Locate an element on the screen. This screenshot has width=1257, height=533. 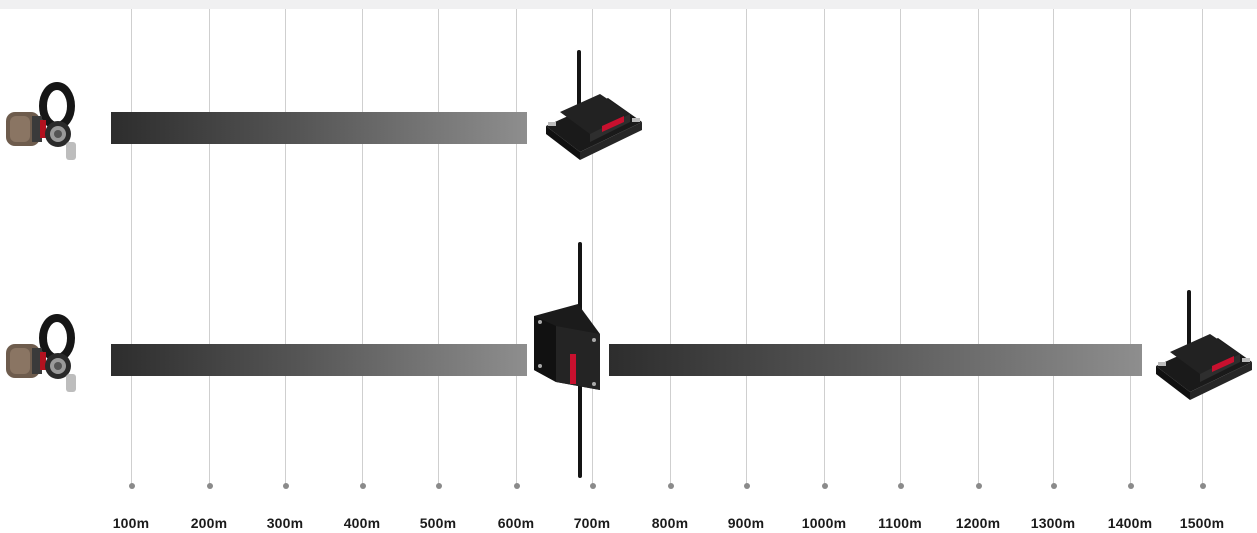
tick-label: 1500m is located at coordinates (1202, 523).